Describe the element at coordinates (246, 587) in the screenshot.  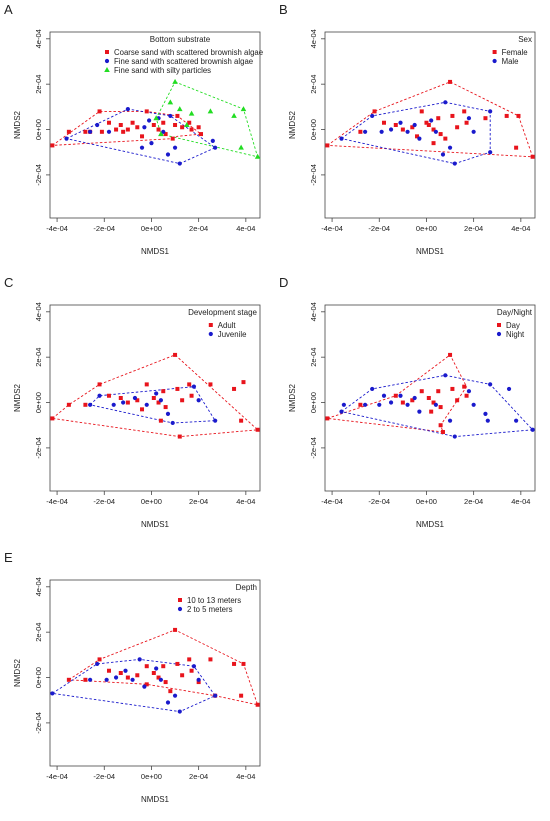
I see `legend-title: Depth` at that location.